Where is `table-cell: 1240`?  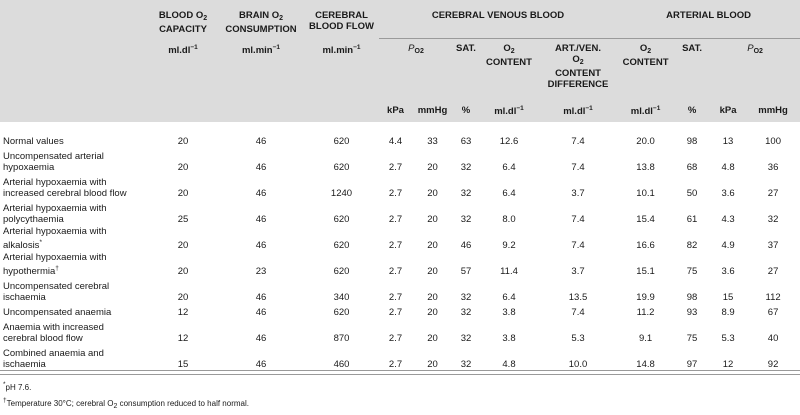
table-cell: 1240 is located at coordinates (341, 193).